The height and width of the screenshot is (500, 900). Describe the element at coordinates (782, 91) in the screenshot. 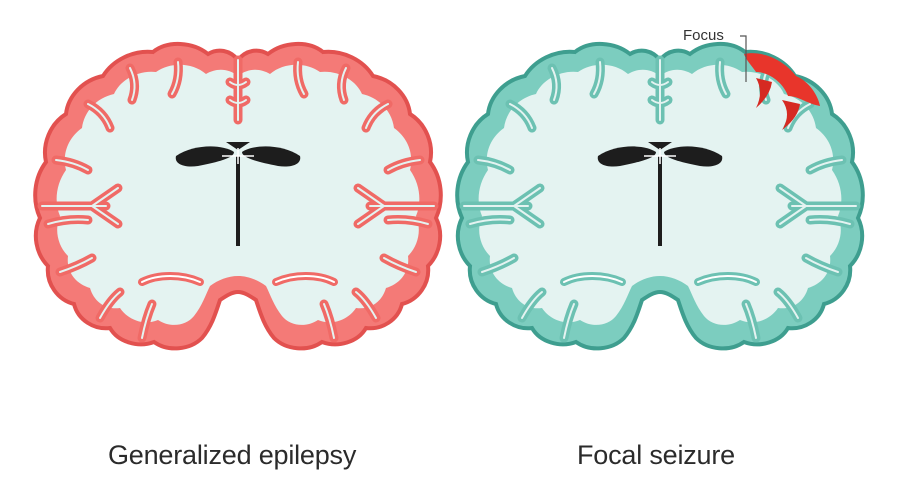

I see `seizure-focus-region` at that location.